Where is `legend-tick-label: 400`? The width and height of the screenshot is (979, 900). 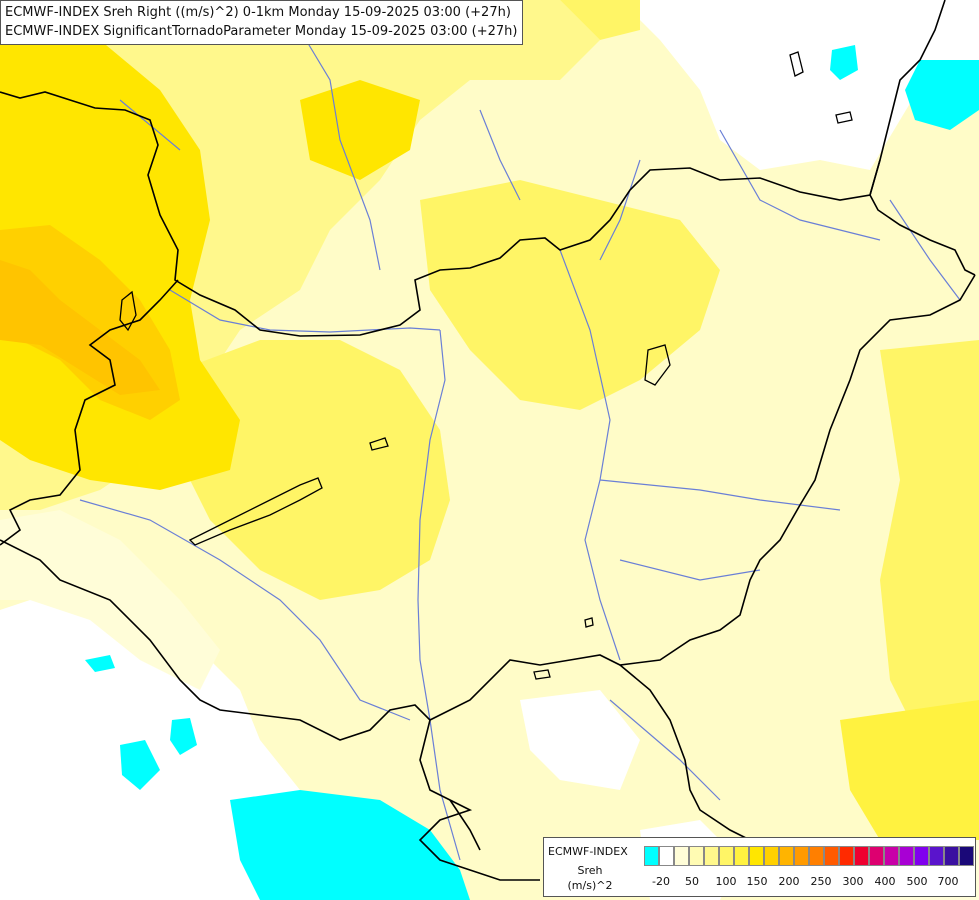 legend-tick-label: 400 is located at coordinates (885, 881).